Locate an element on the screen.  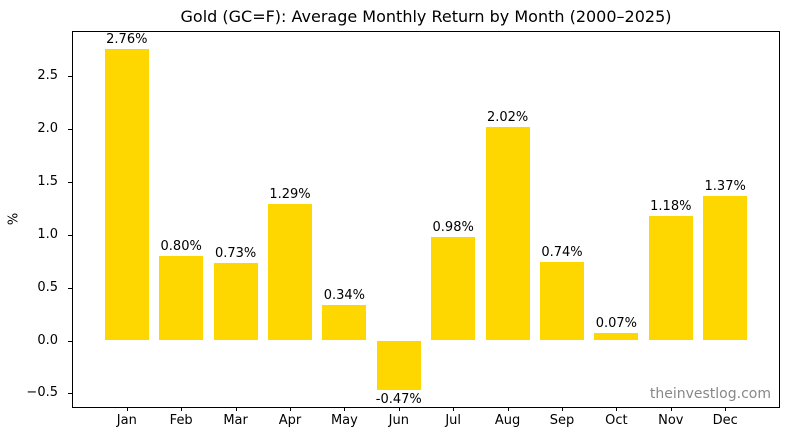
x-tick-label-dec: Dec is located at coordinates (725, 420).